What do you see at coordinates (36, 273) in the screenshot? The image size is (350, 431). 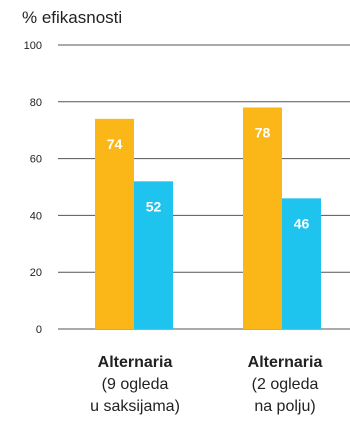 I see `y-tick-label-20: 20` at bounding box center [36, 273].